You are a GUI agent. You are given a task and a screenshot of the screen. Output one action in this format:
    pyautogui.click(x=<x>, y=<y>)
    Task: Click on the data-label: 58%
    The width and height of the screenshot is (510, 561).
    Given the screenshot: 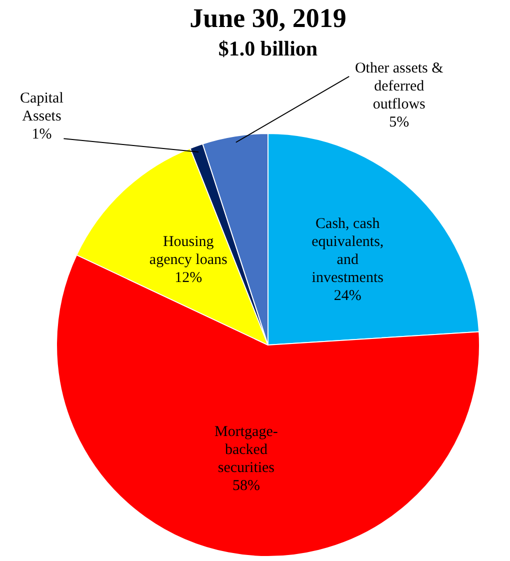 What is the action you would take?
    pyautogui.click(x=246, y=486)
    